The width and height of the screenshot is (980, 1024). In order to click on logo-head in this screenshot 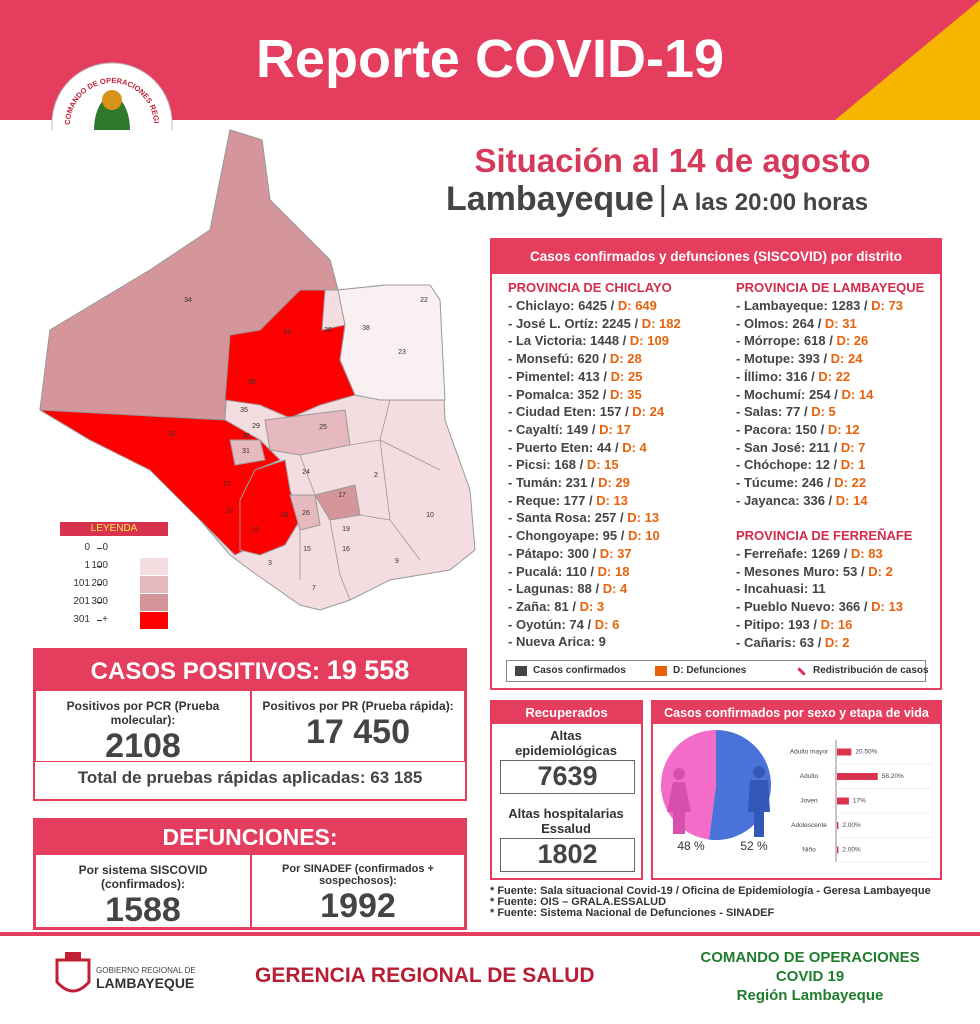, I will do `click(112, 100)`.